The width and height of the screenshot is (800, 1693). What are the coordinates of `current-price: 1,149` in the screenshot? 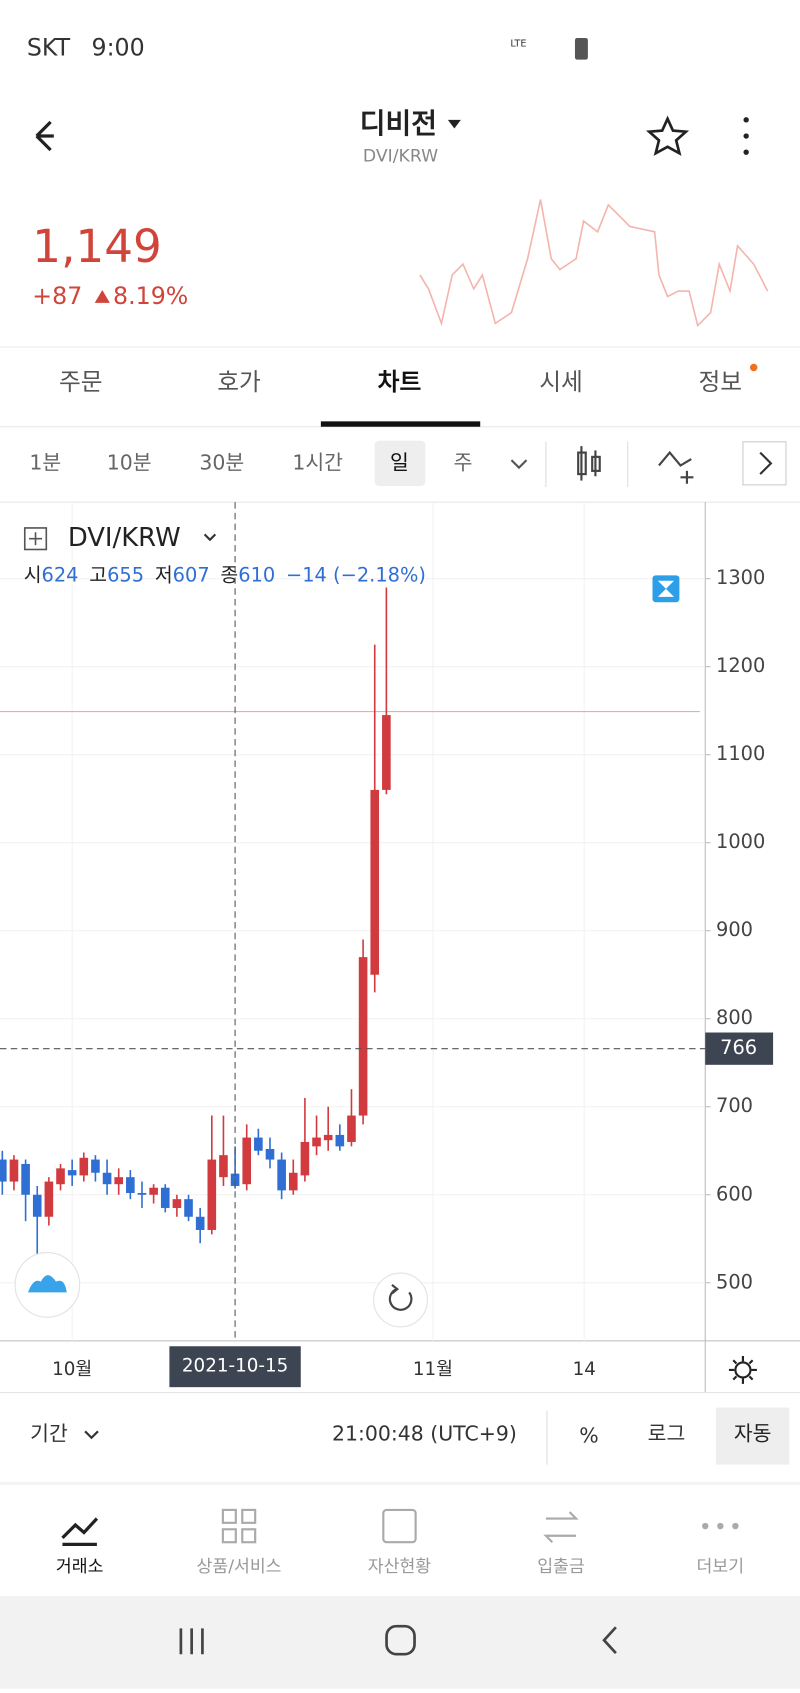 It's located at (96, 246).